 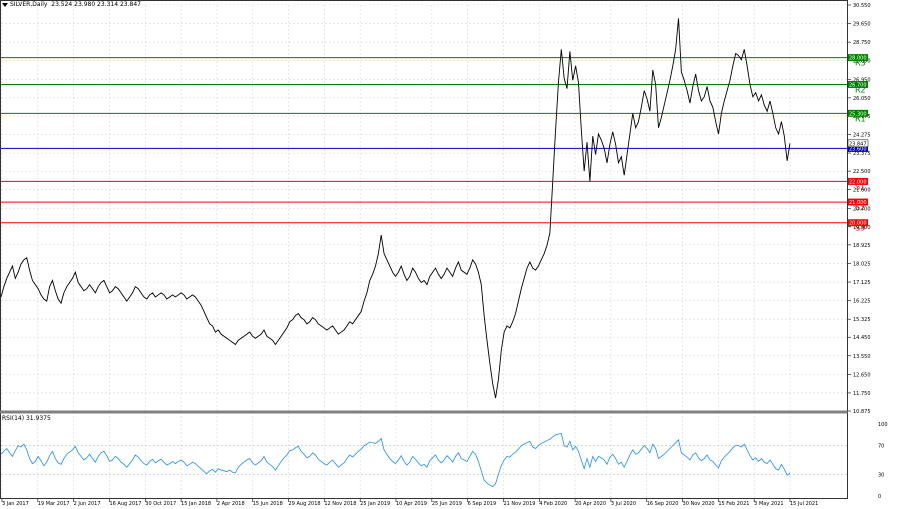 I want to click on date-tick-label: 15 Jul 2021, so click(x=804, y=504).